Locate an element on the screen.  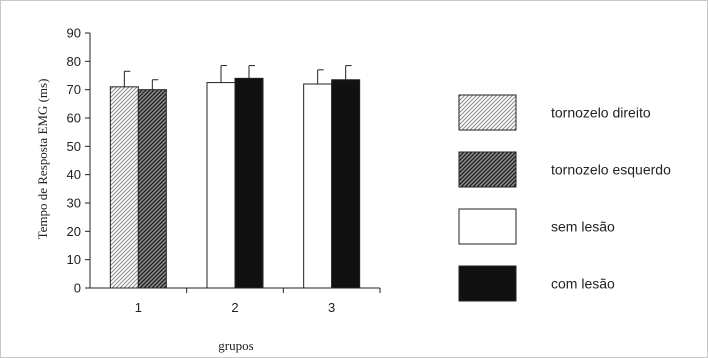
y-tick-label: 0 is located at coordinates (77, 288).